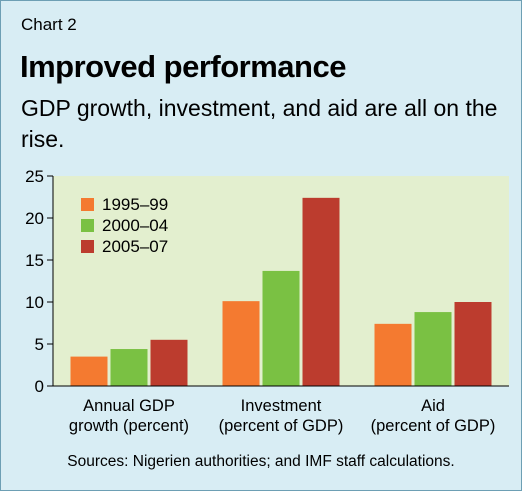 The height and width of the screenshot is (491, 522). I want to click on legend-label-2: 2000–04, so click(135, 225).